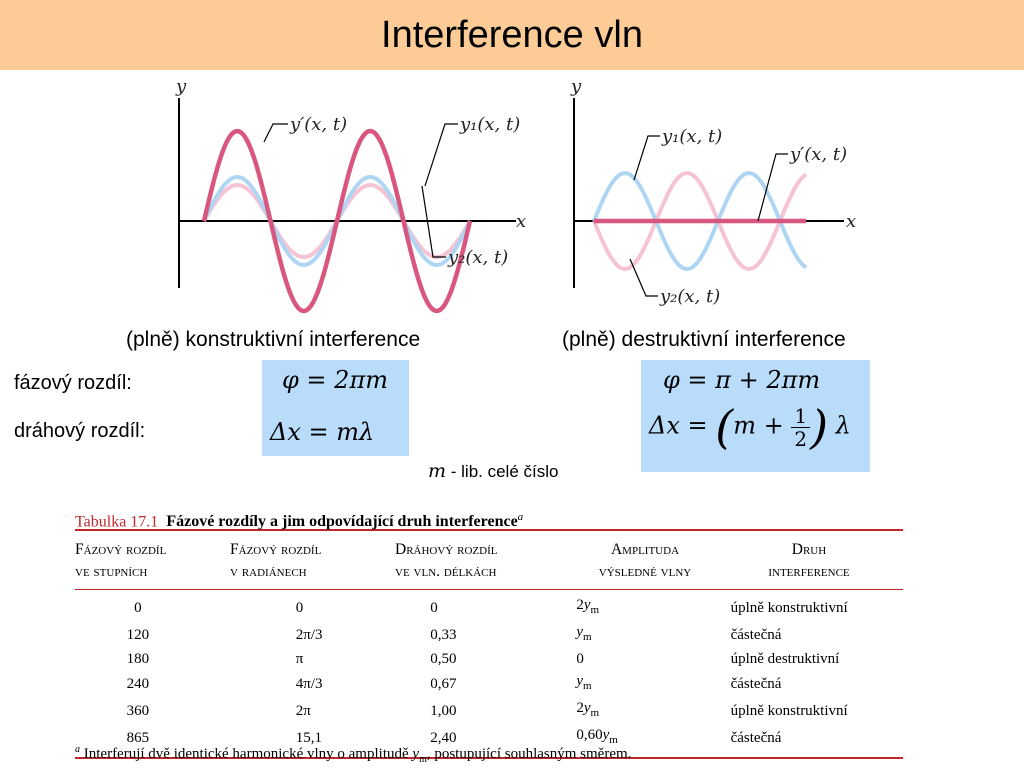  What do you see at coordinates (489, 683) in the screenshot?
I see `table-row: 240 4π/3 0,67 ym částečná` at bounding box center [489, 683].